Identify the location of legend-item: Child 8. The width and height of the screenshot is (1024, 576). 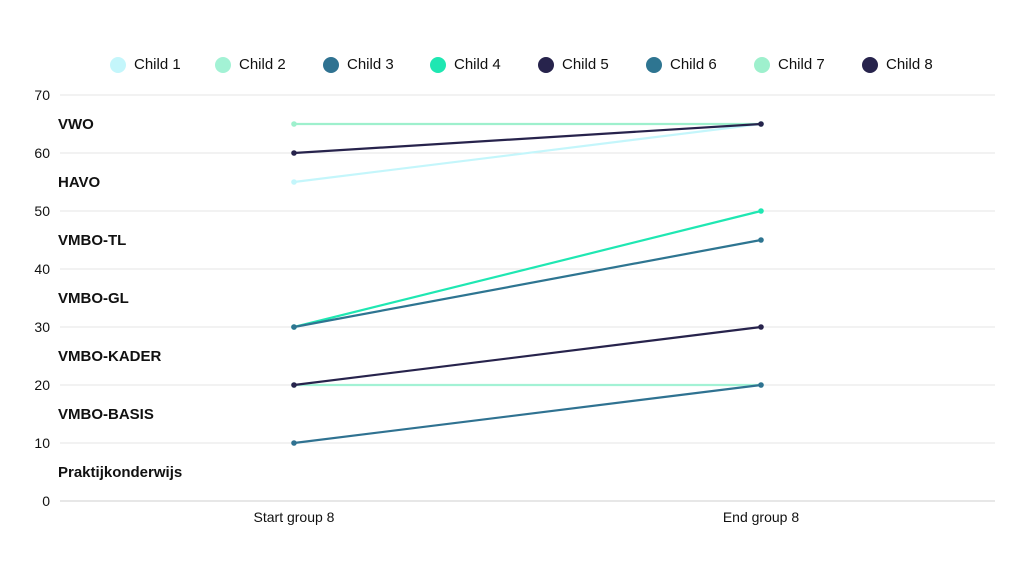
(897, 64).